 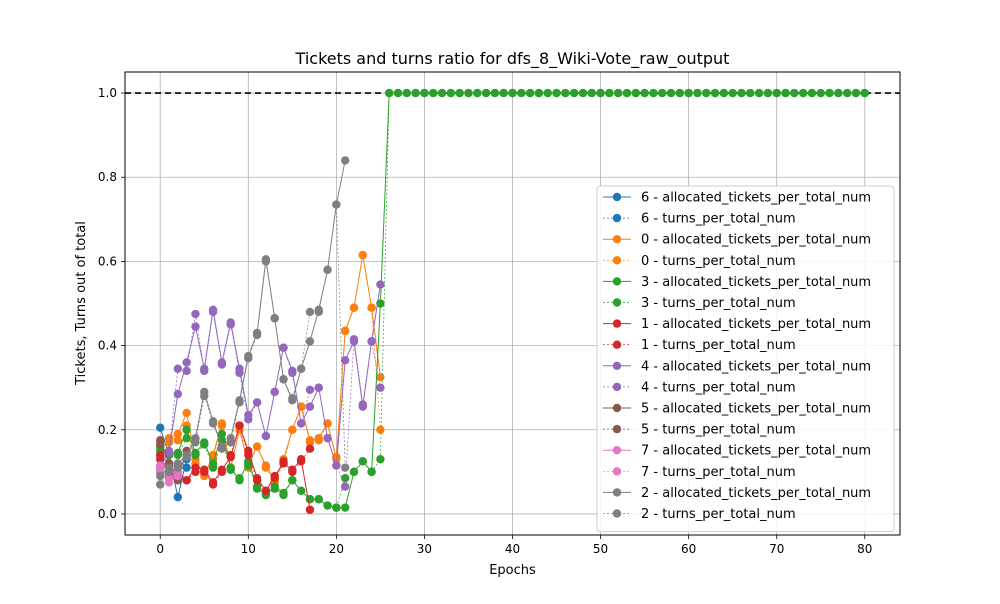 What do you see at coordinates (699, 472) in the screenshot?
I see `legend-item: 7 - turns_per_total_num` at bounding box center [699, 472].